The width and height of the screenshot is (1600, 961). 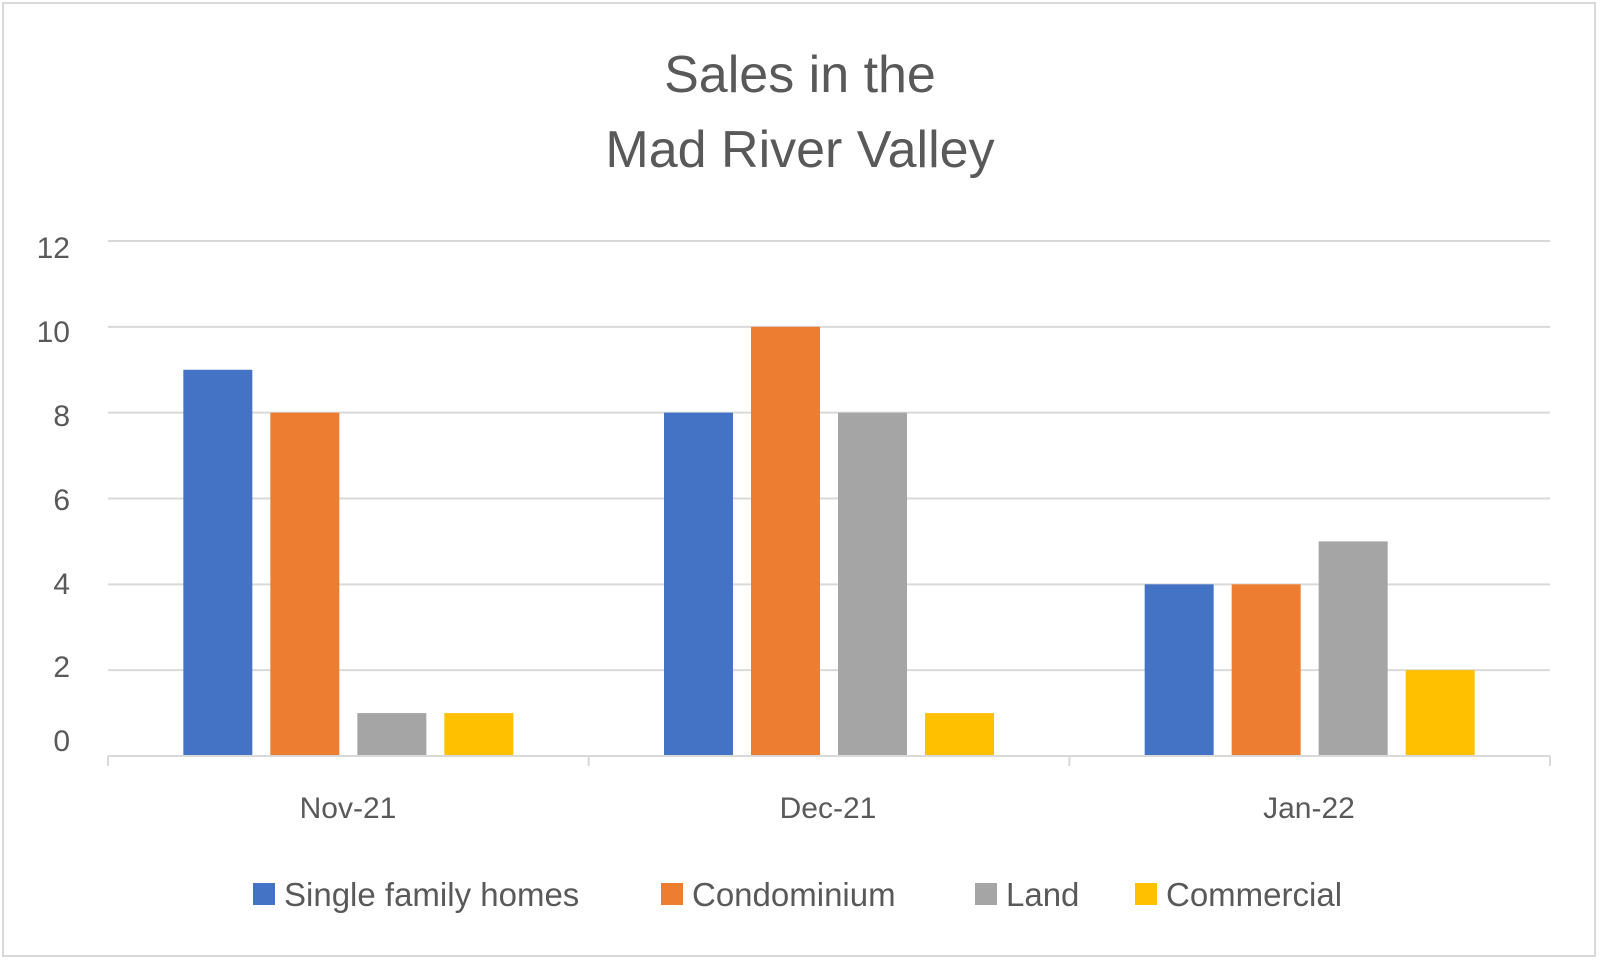 What do you see at coordinates (799, 150) in the screenshot?
I see `chart-title-line-2: Mad River Valley` at bounding box center [799, 150].